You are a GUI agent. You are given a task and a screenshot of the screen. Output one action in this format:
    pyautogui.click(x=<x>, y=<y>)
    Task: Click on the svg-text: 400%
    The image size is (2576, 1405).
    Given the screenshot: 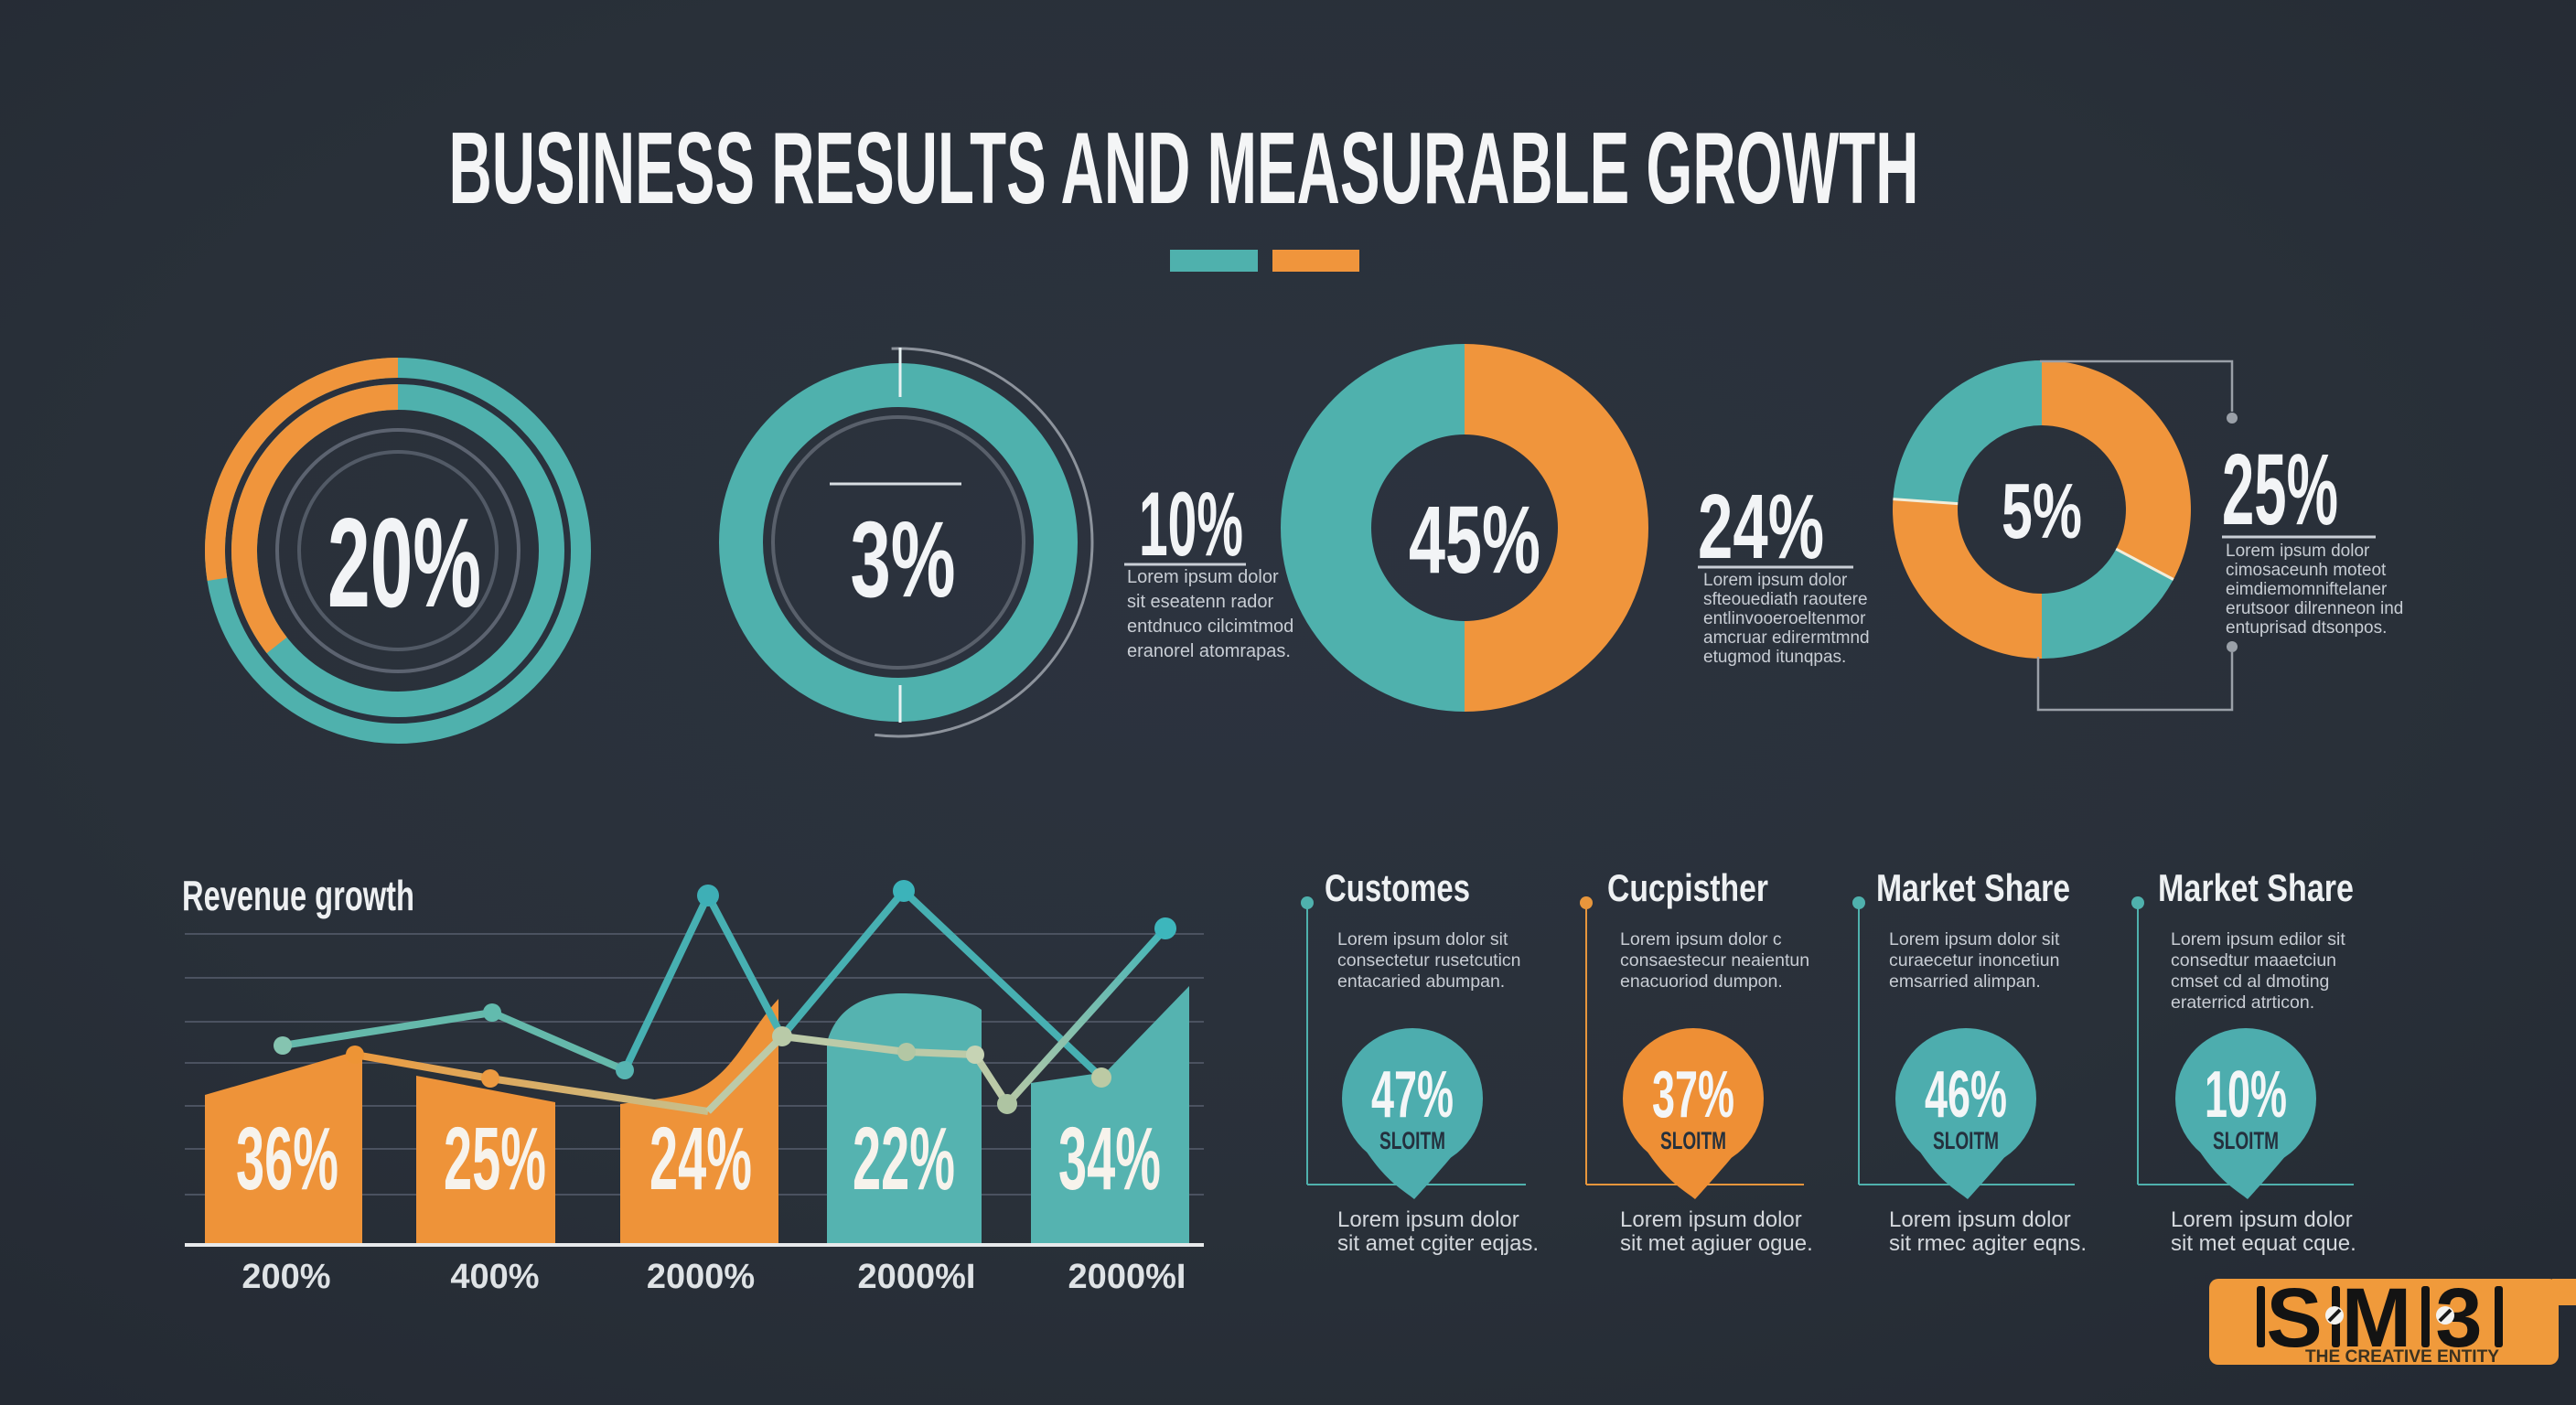 What is the action you would take?
    pyautogui.click(x=494, y=1277)
    